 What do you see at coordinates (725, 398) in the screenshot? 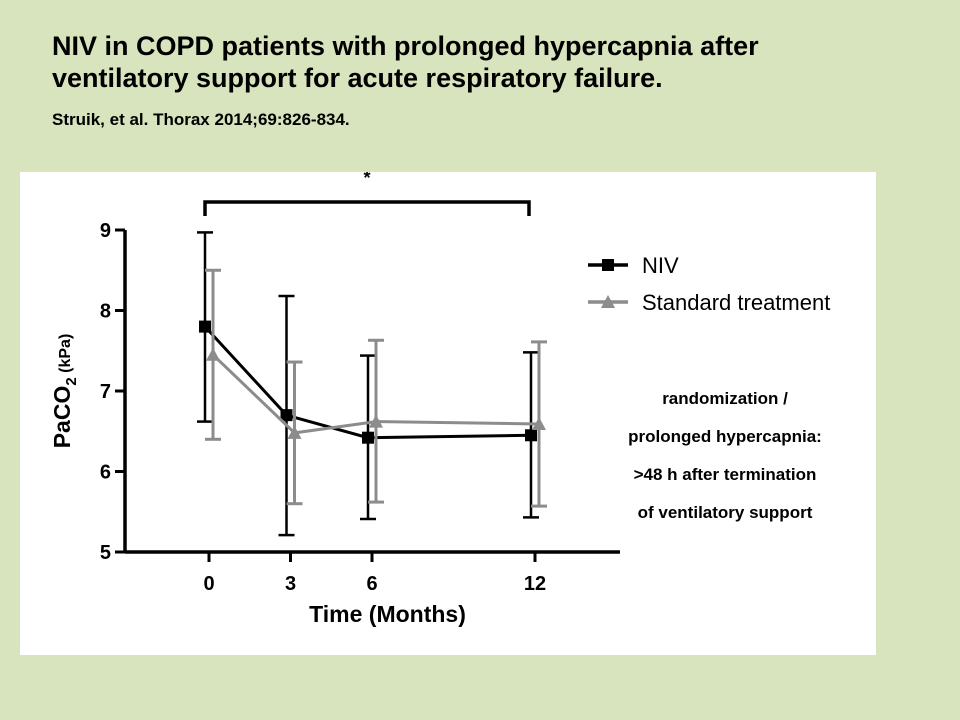
I see `annotation-line-1: randomization /` at bounding box center [725, 398].